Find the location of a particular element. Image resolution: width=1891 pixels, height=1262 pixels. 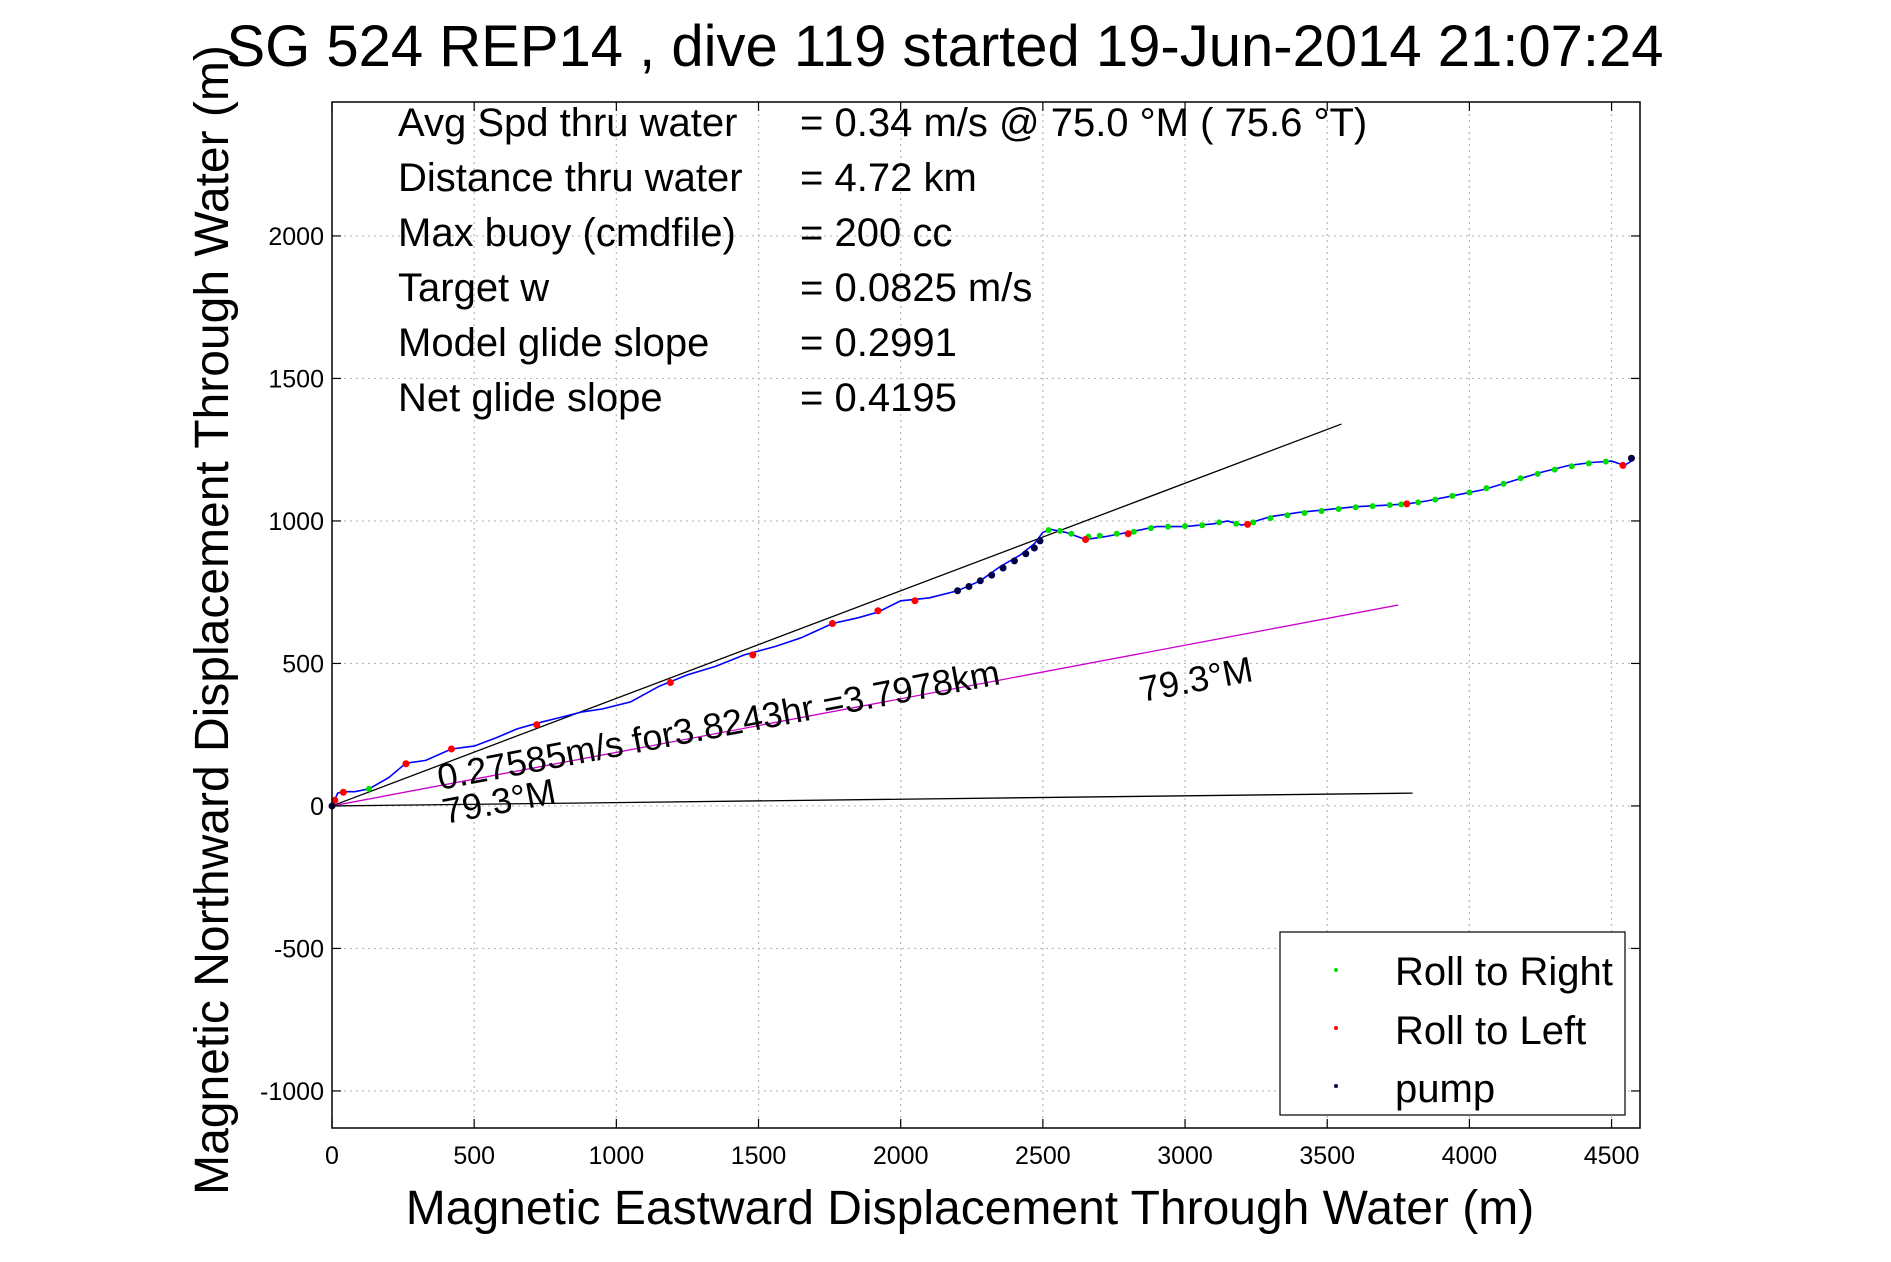

info-label: Distance thru water is located at coordinates (570, 178).